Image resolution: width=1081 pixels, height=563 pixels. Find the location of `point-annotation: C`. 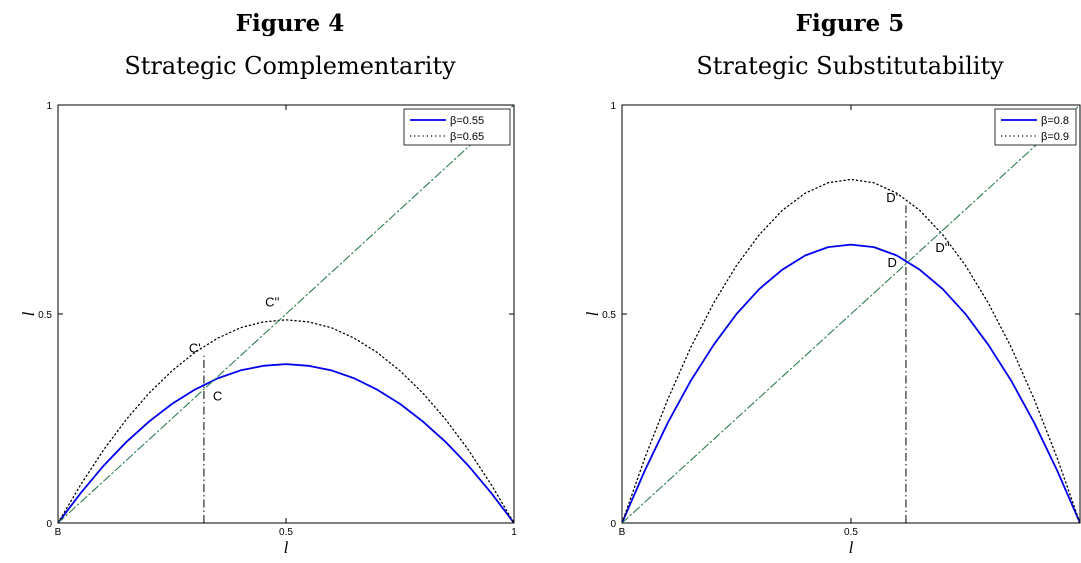

point-annotation: C is located at coordinates (217, 396).